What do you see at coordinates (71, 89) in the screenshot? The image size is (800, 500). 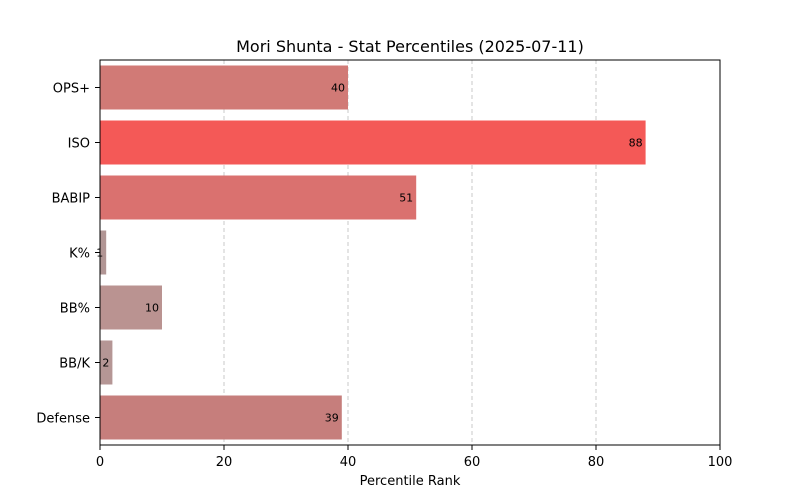 I see `y-tick-label: OPS+` at bounding box center [71, 89].